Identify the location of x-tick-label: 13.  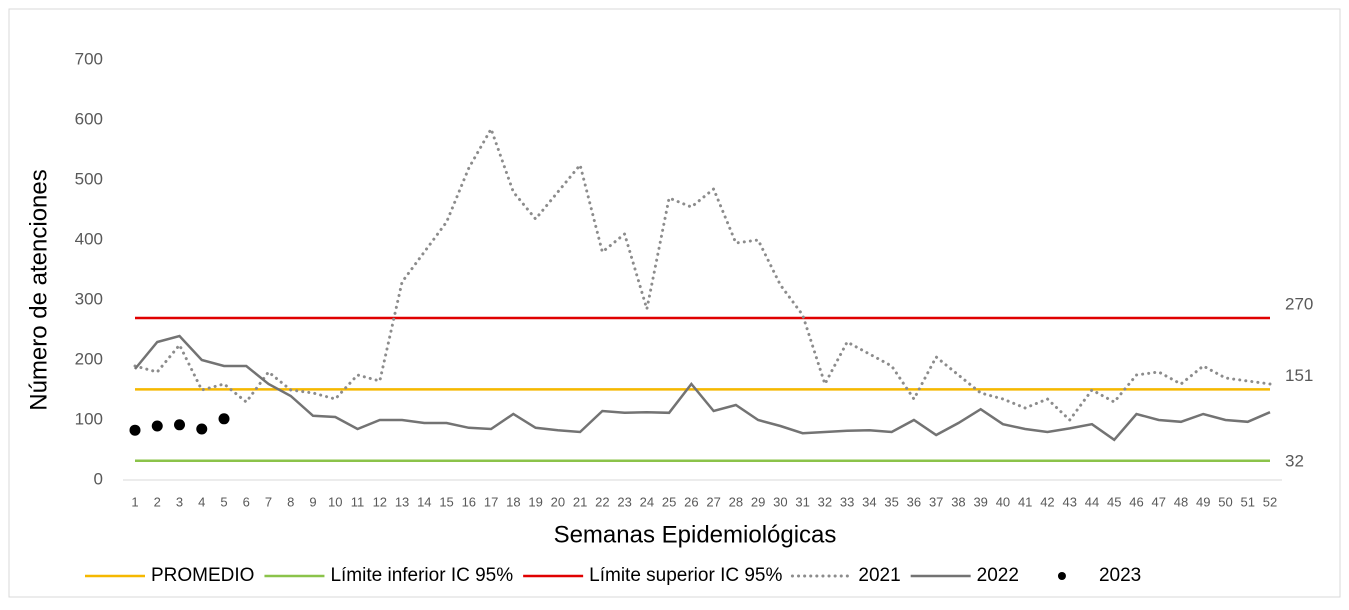
(402, 501).